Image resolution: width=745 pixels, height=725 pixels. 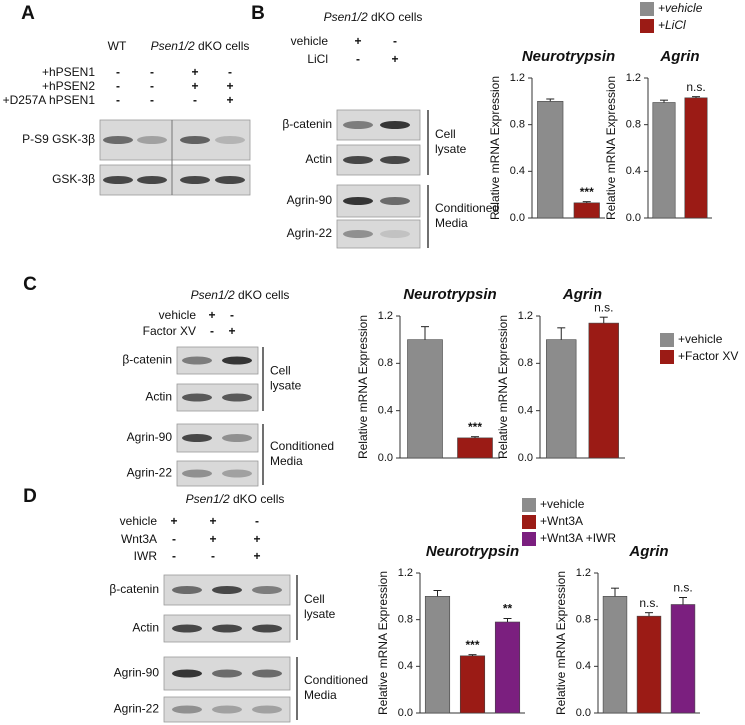 What do you see at coordinates (258, 13) in the screenshot?
I see `panel-label: B` at bounding box center [258, 13].